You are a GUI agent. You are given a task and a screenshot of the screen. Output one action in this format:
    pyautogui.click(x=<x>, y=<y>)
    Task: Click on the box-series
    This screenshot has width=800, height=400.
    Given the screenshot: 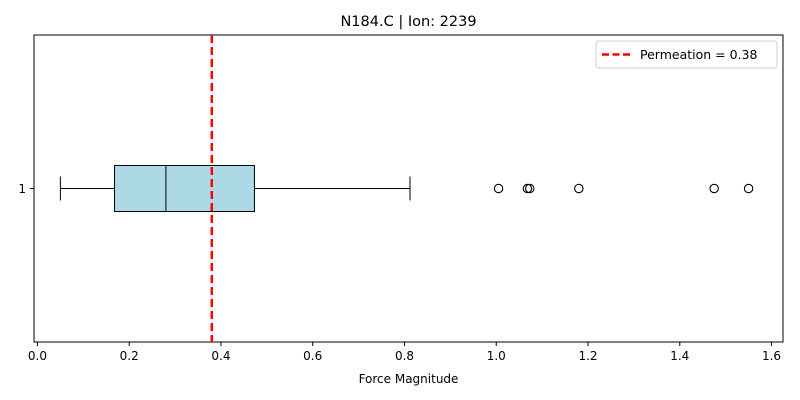 What is the action you would take?
    pyautogui.click(x=406, y=188)
    